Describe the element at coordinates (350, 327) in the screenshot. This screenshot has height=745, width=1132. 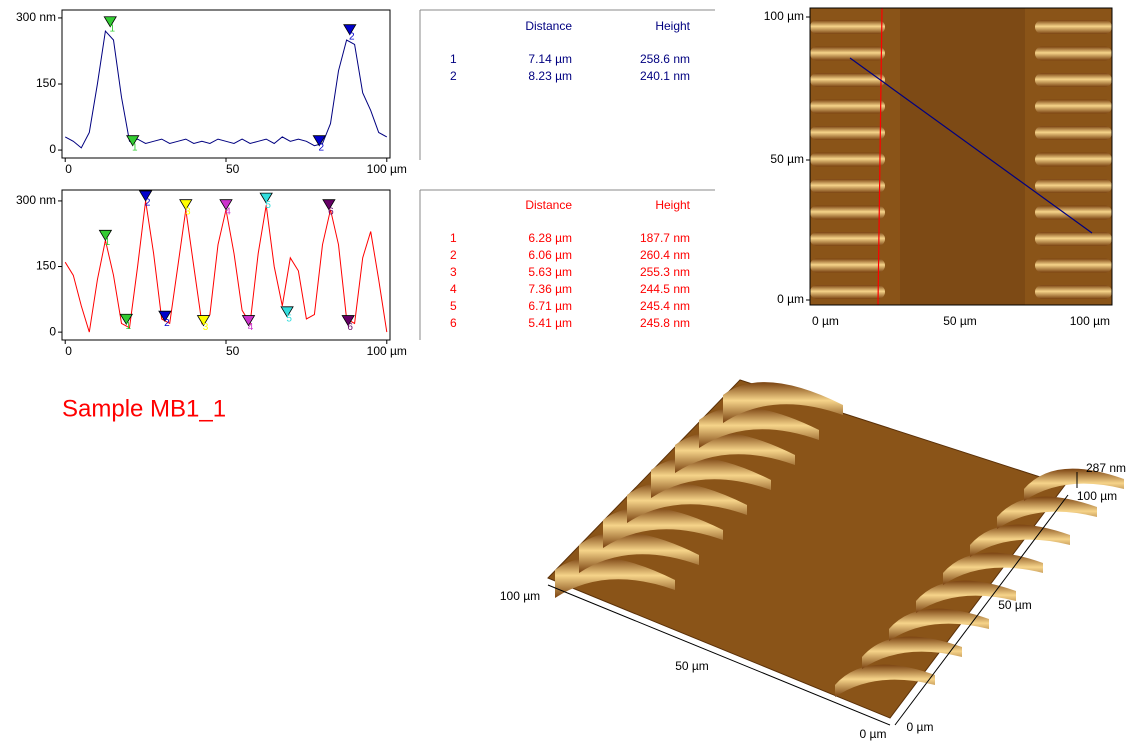
I see `cursor-label: 6` at that location.